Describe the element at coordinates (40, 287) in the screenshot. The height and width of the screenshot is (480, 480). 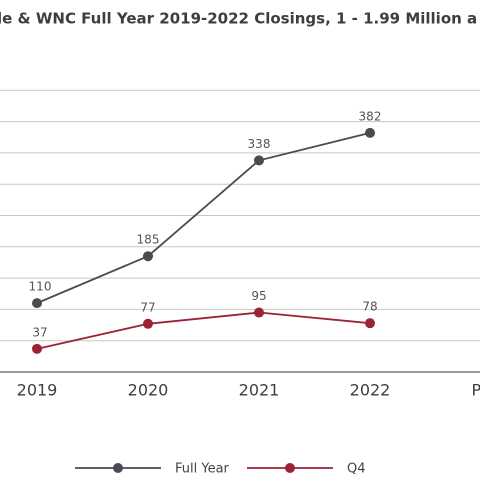
I see `data-label: 110` at that location.